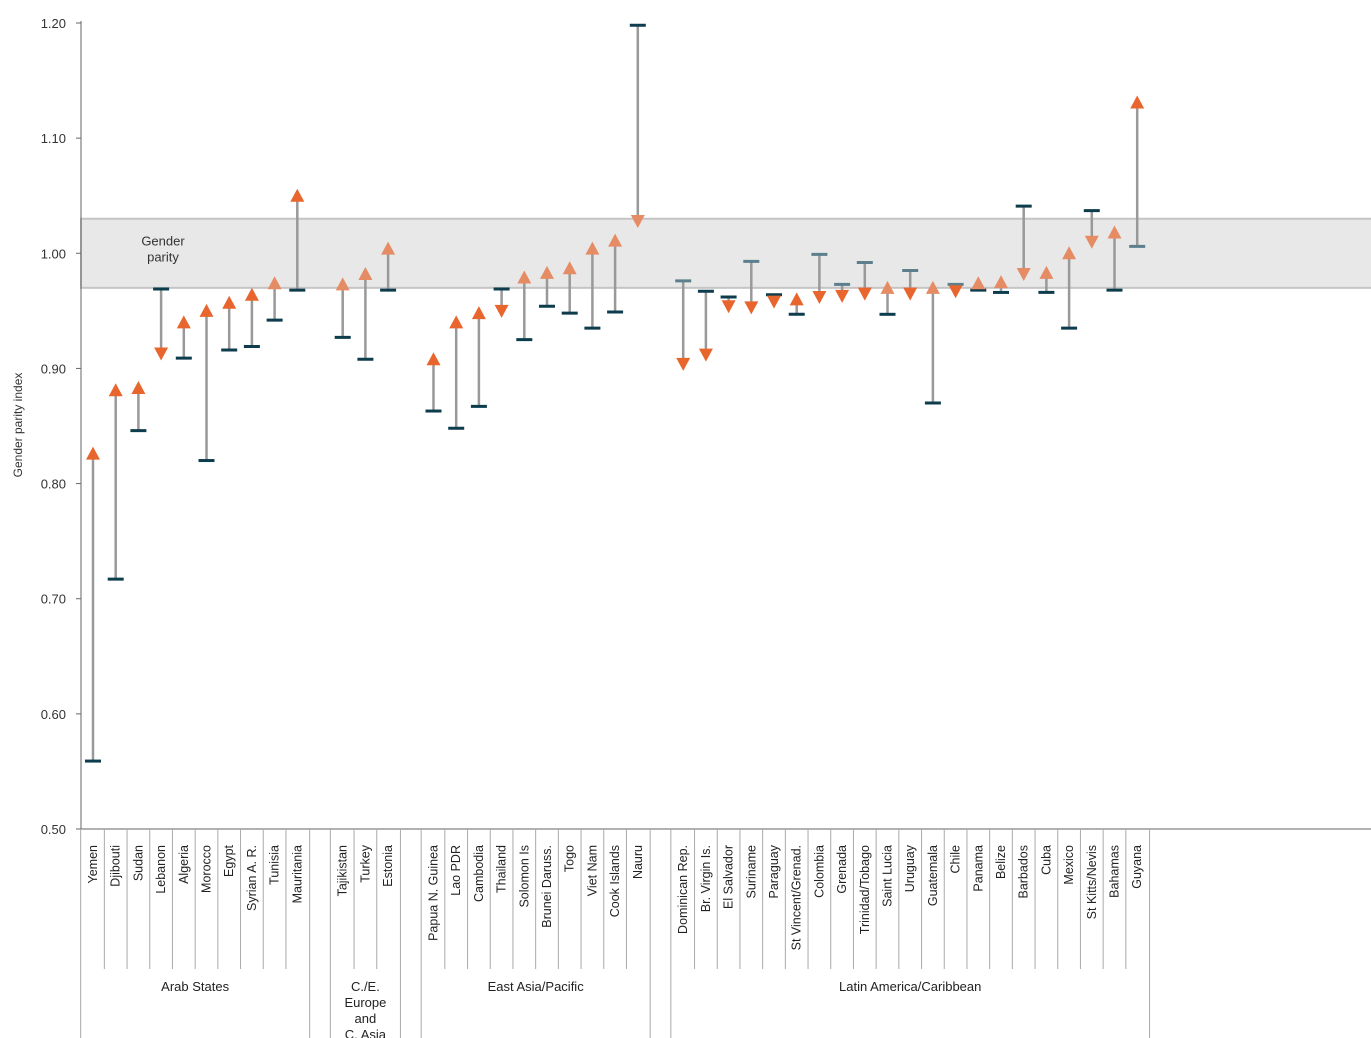 The height and width of the screenshot is (1038, 1371). I want to click on category-label: Br. Virgin Is., so click(706, 878).